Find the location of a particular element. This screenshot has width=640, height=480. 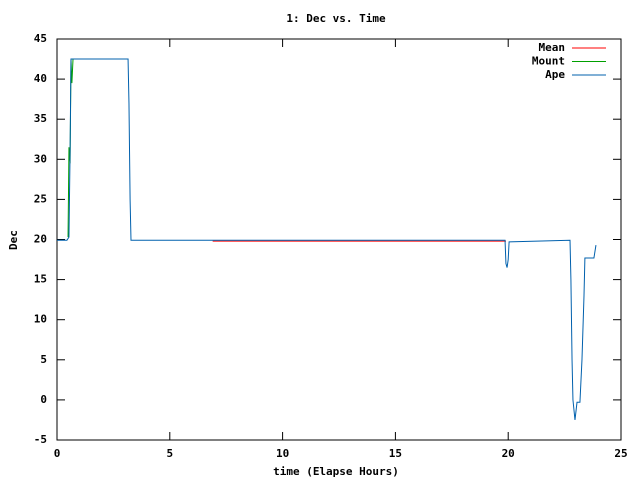

y-tick-label: 20 is located at coordinates (40, 239).